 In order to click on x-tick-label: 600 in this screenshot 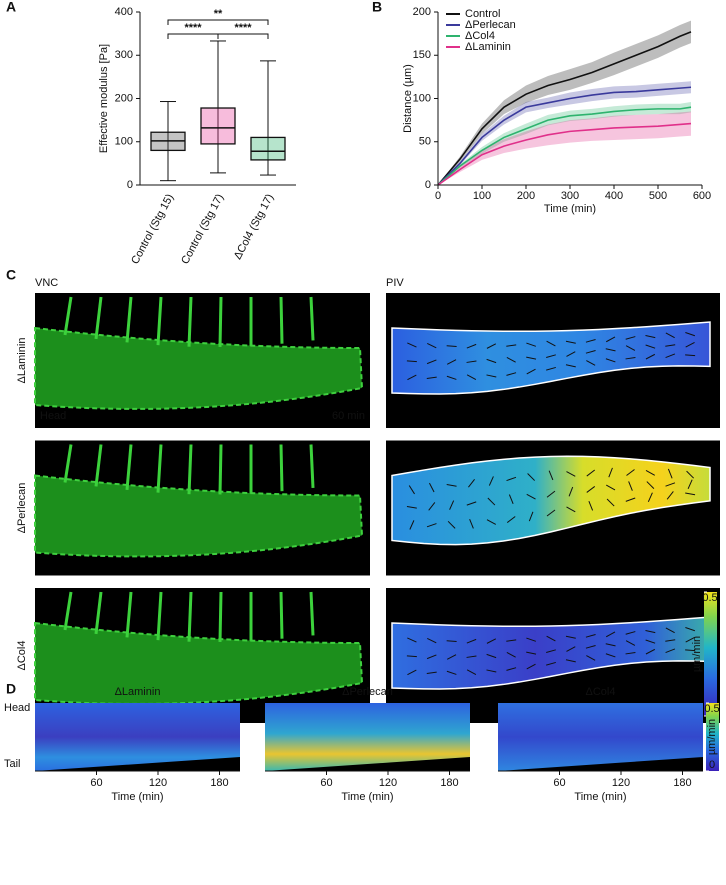, I will do `click(702, 196)`.